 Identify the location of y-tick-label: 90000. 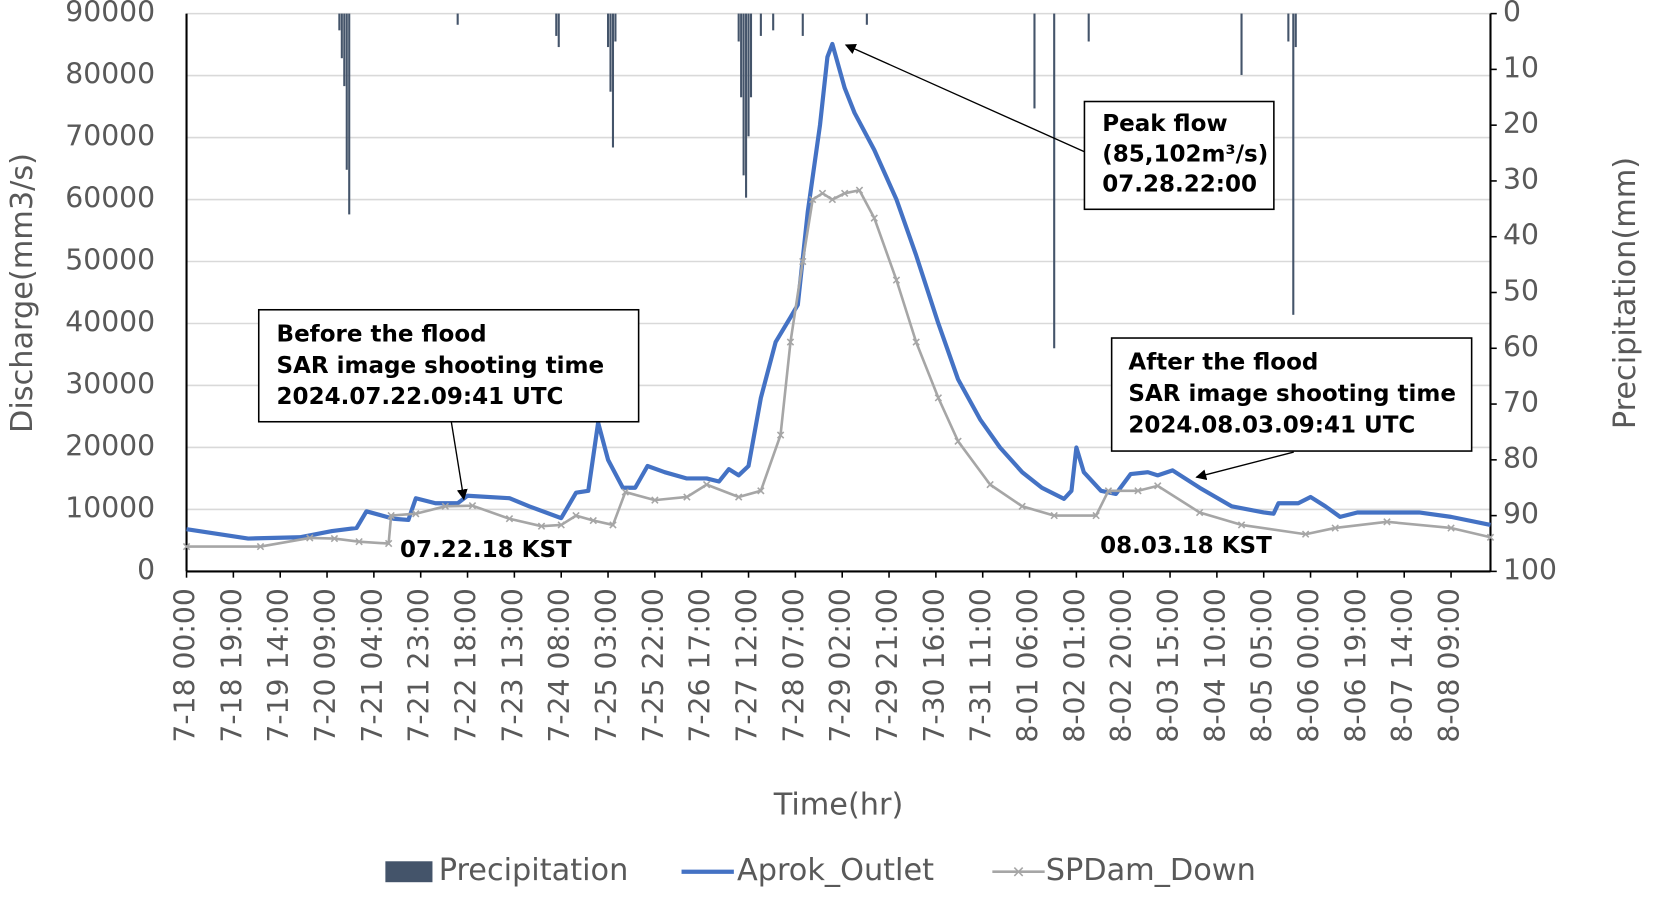
(110, 14).